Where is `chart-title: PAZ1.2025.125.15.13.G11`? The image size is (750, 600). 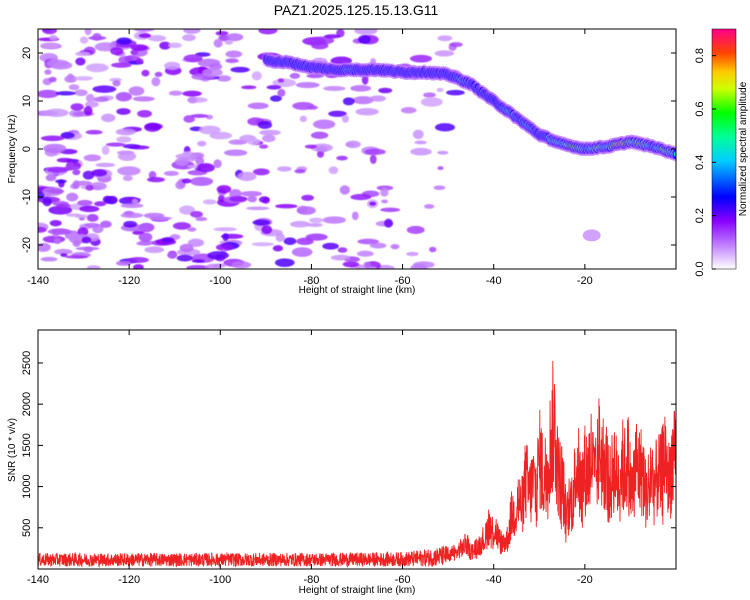 chart-title: PAZ1.2025.125.15.13.G11 is located at coordinates (356, 10).